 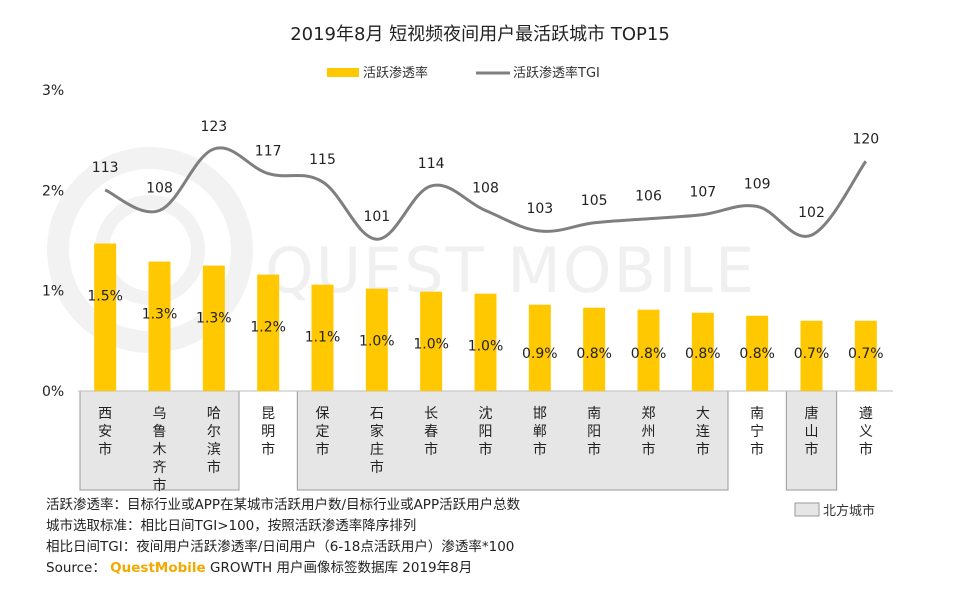 What do you see at coordinates (812, 431) in the screenshot?
I see `category-label: 唐山市` at bounding box center [812, 431].